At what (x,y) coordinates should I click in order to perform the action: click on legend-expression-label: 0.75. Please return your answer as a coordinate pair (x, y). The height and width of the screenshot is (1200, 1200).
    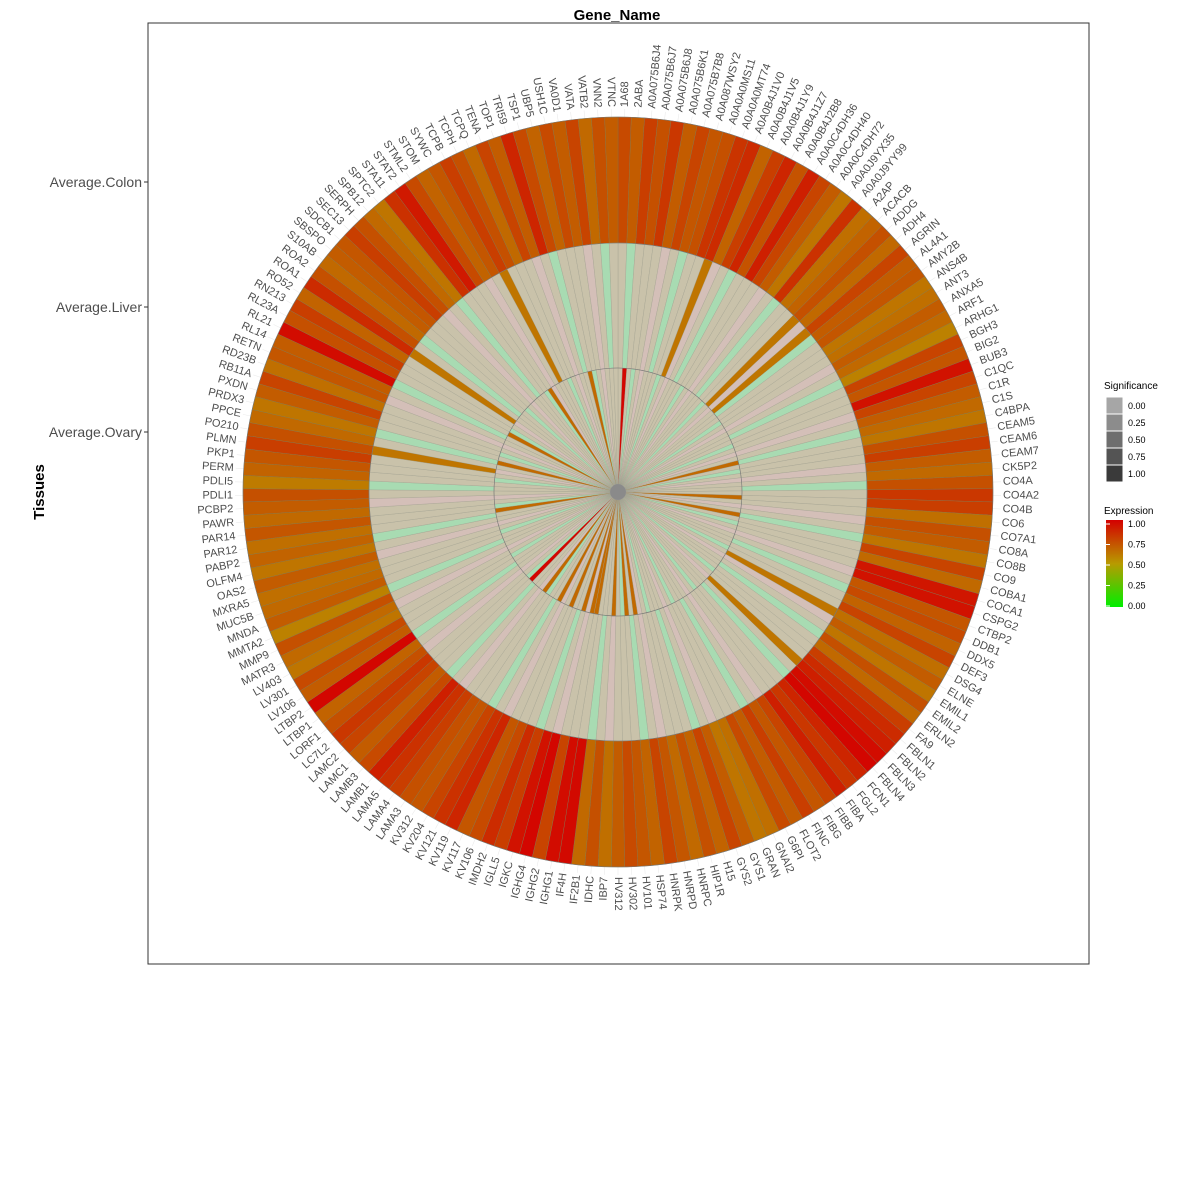
    Looking at the image, I should click on (1137, 545).